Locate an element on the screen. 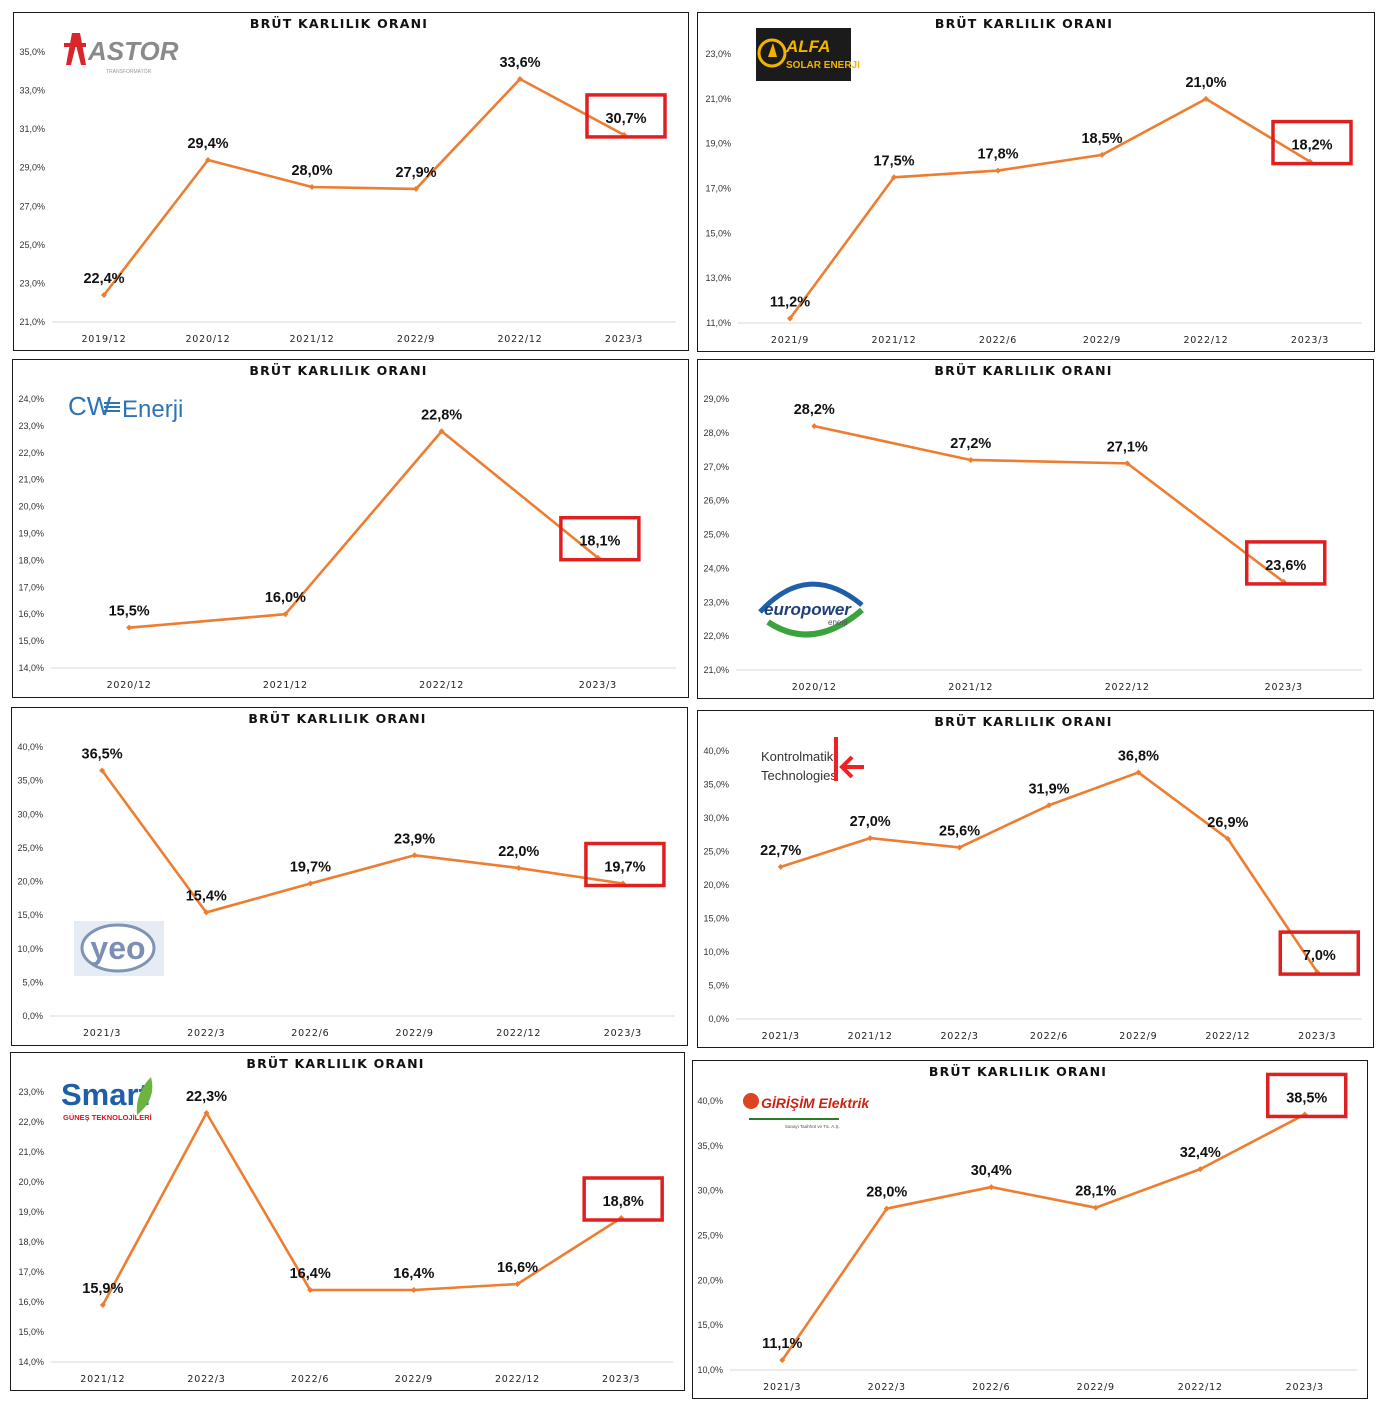 This screenshot has width=1382, height=1415. data-label: 17,8% is located at coordinates (997, 155).